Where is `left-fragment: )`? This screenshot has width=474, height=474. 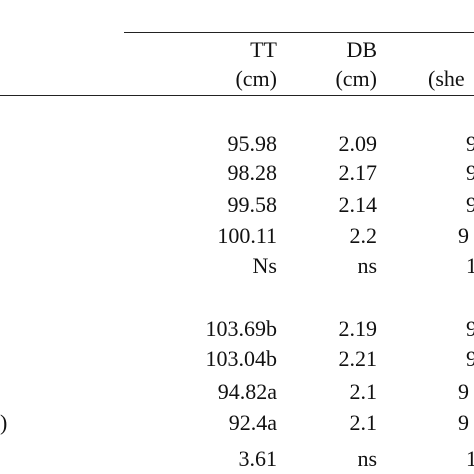 left-fragment: ) is located at coordinates (4, 422).